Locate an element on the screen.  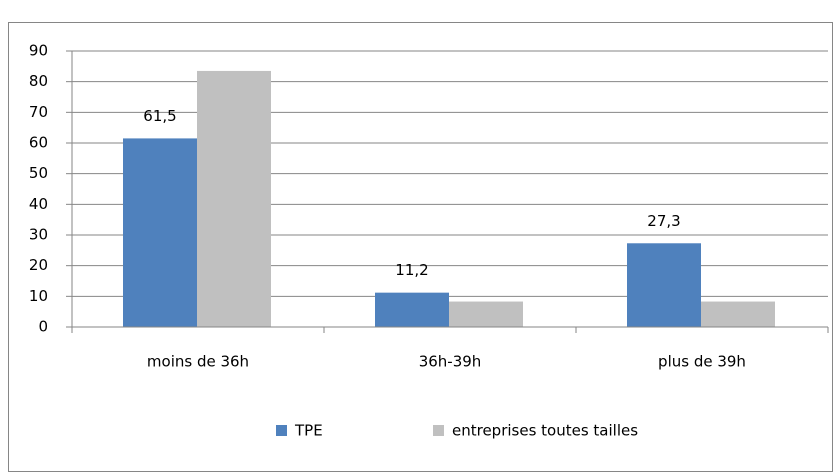
y-tick-label: 70 is located at coordinates (38, 112).